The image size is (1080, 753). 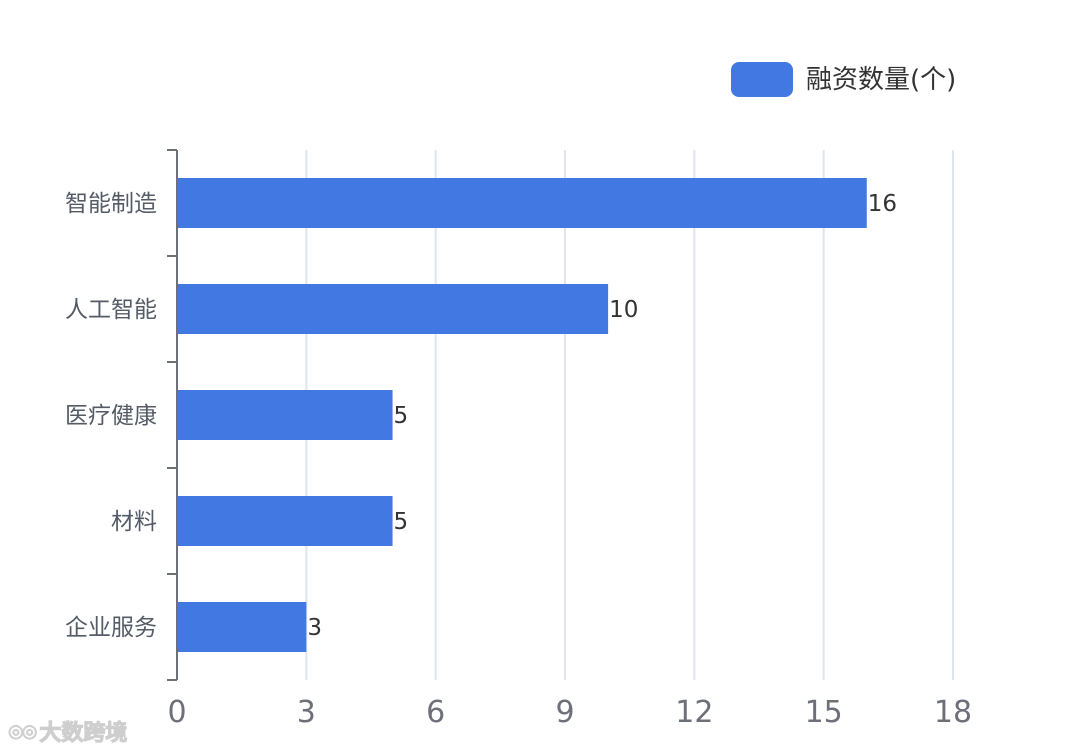 What do you see at coordinates (694, 712) in the screenshot?
I see `x-tick-label: 12` at bounding box center [694, 712].